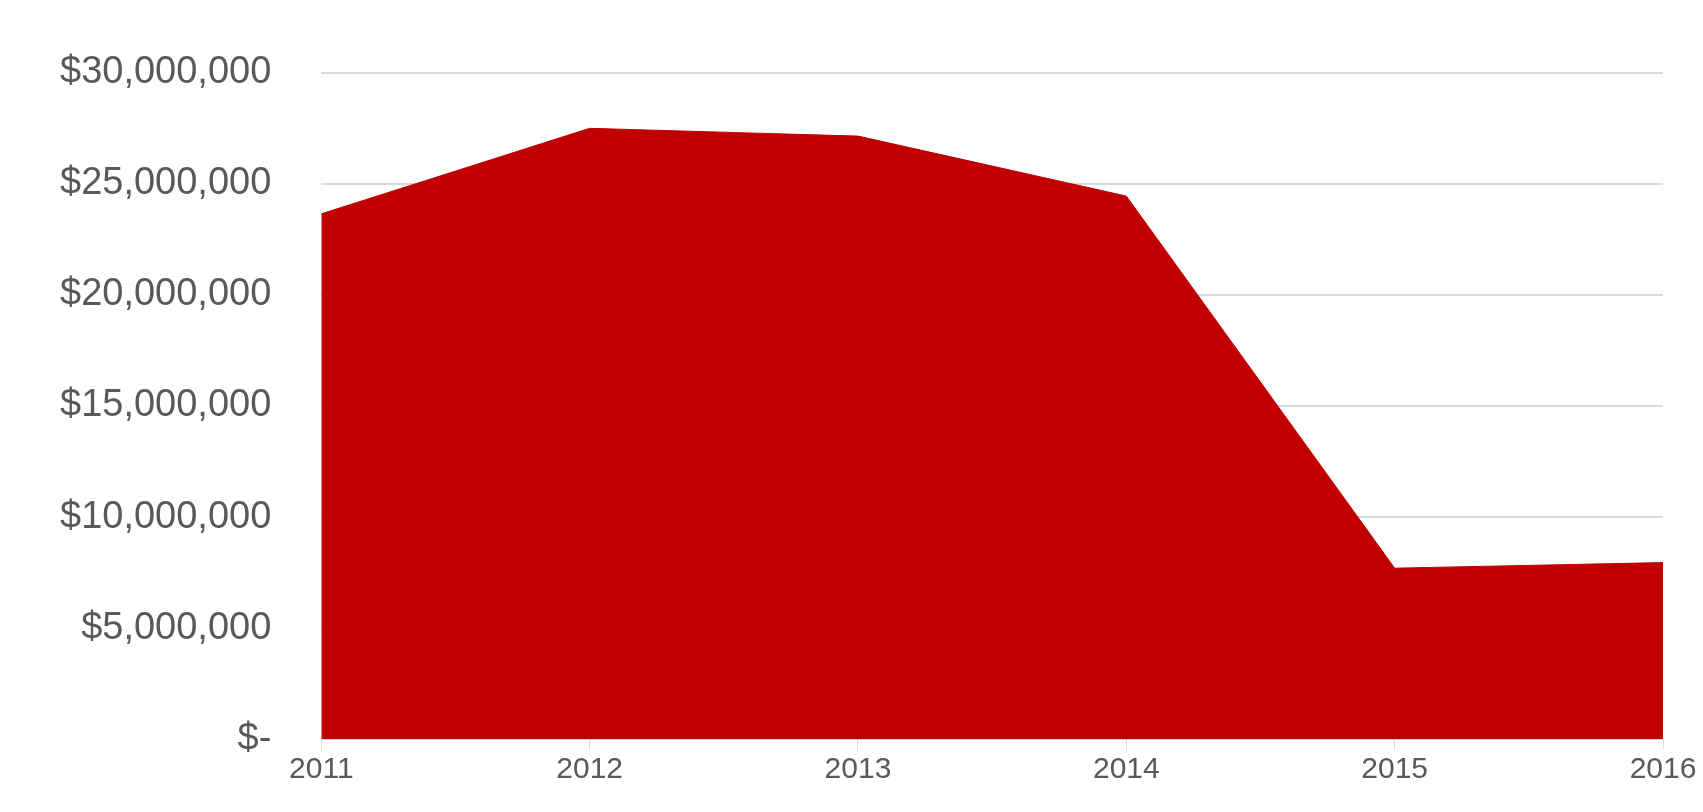 This screenshot has height=812, width=1703. What do you see at coordinates (1126, 768) in the screenshot?
I see `x-tick-label: 2014` at bounding box center [1126, 768].